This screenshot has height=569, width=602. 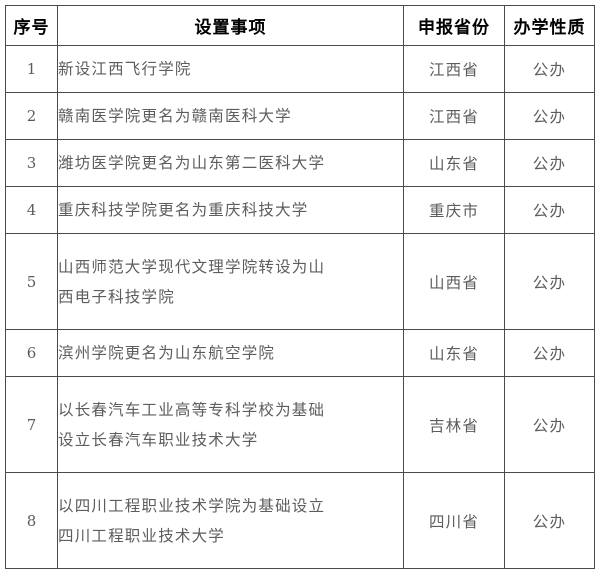 What do you see at coordinates (454, 424) in the screenshot?
I see `cell-province: 吉林省` at bounding box center [454, 424].